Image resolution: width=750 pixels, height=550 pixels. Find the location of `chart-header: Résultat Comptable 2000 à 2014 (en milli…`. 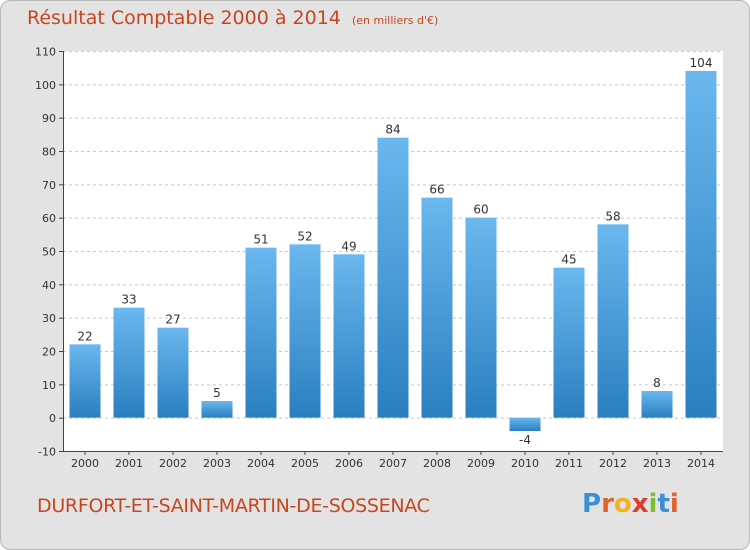

chart-header: Résultat Comptable 2000 à 2014 (en milli… is located at coordinates (232, 18).